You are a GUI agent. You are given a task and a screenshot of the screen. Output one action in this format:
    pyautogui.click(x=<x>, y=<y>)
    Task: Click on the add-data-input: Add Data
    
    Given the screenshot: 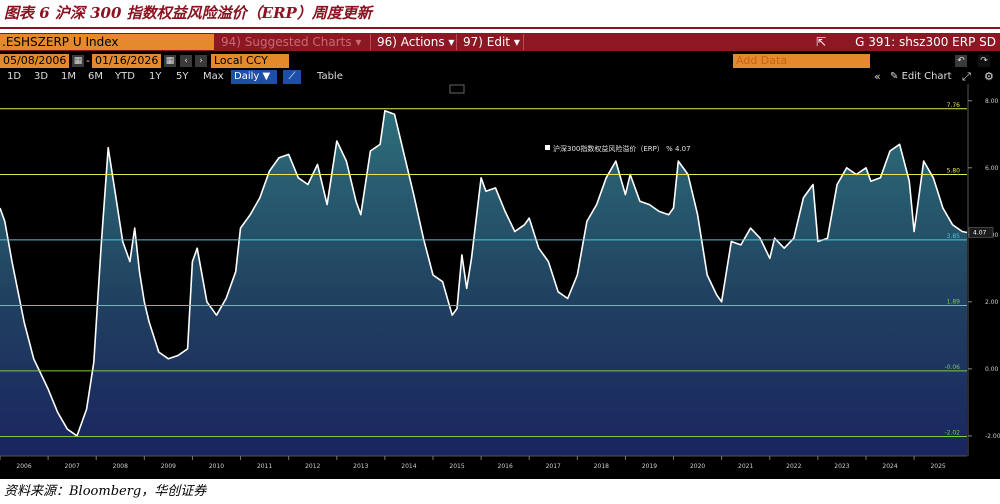 What is the action you would take?
    pyautogui.click(x=801, y=61)
    